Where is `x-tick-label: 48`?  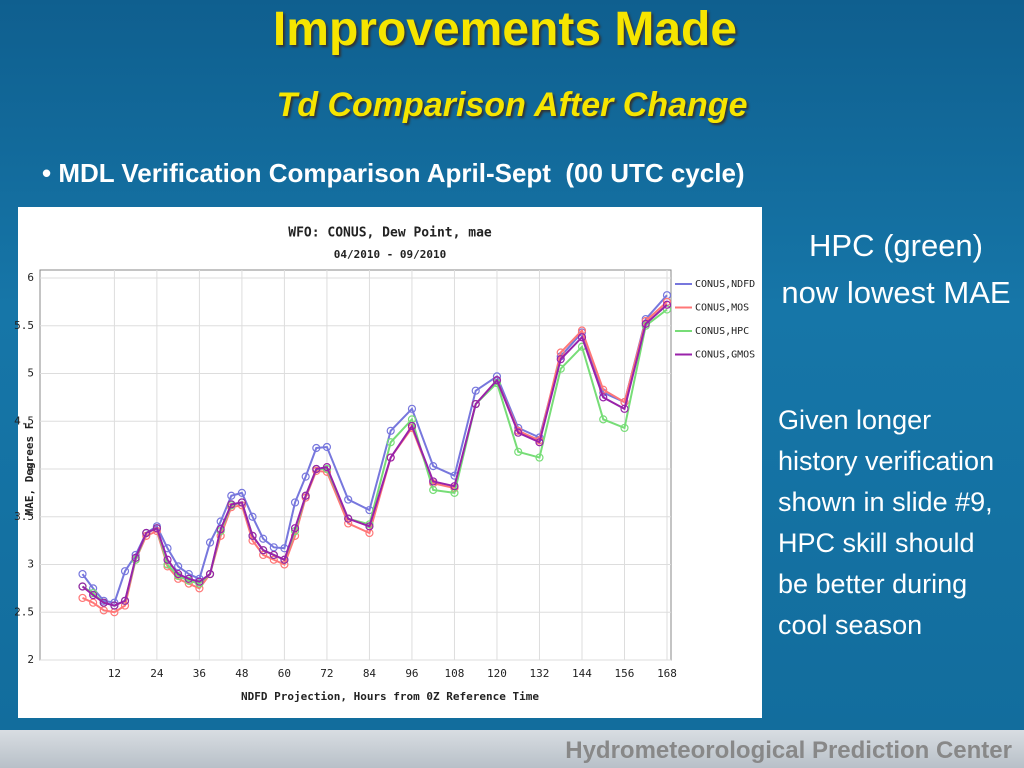
x-tick-label: 48 is located at coordinates (241, 673).